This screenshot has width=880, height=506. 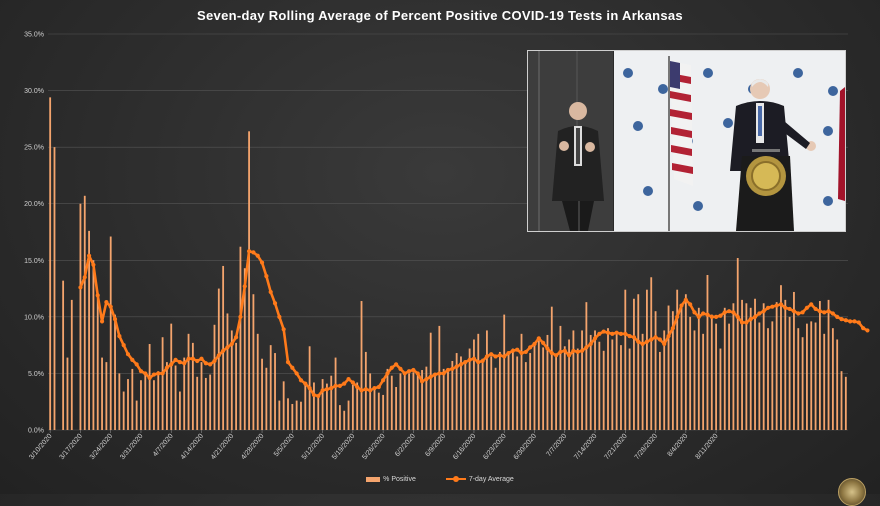 I want to click on x-tick-label: 6/16/2020, so click(x=464, y=447).